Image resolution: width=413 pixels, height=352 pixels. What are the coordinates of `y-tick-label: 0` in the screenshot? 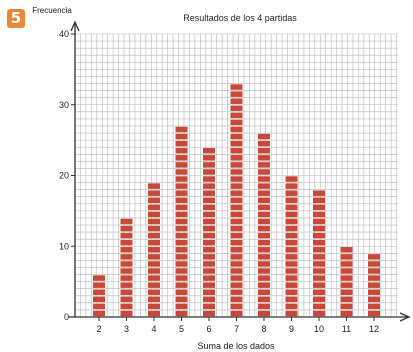 It's located at (66, 317).